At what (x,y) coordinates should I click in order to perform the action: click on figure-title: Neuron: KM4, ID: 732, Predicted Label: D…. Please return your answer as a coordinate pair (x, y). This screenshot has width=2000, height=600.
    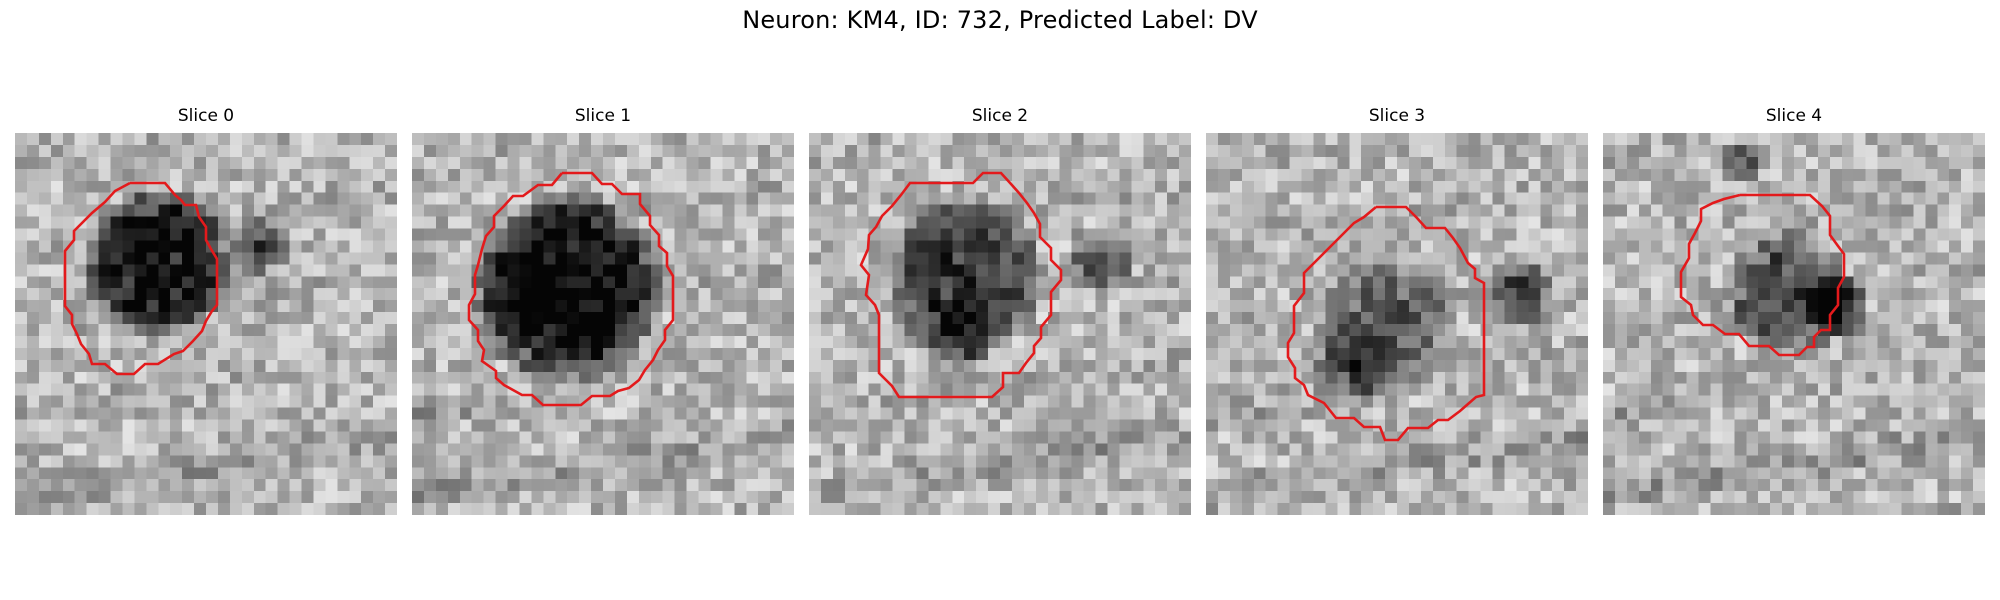
    Looking at the image, I should click on (1000, 20).